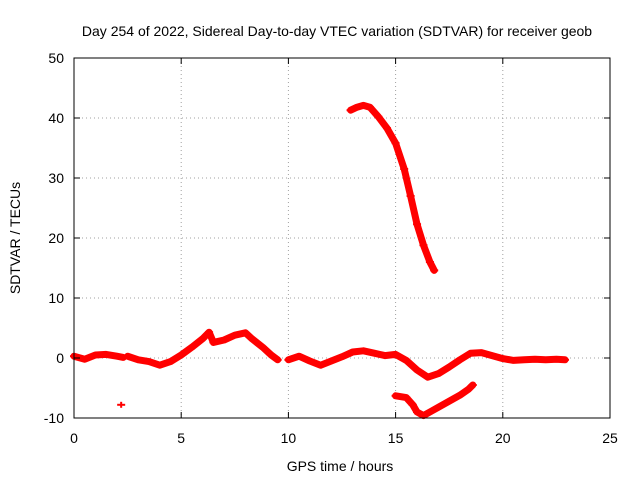 This screenshot has width=640, height=480. What do you see at coordinates (74, 438) in the screenshot?
I see `x-tick-label: 0` at bounding box center [74, 438].